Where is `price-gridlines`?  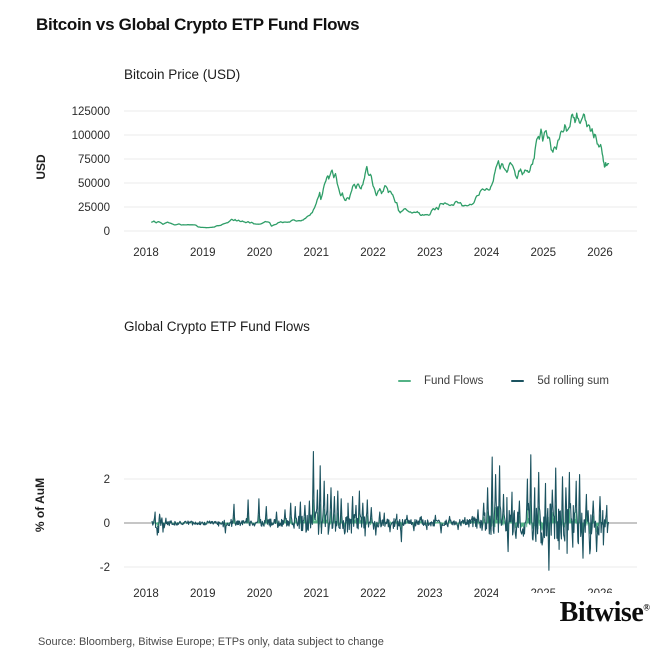 price-gridlines is located at coordinates (380, 171).